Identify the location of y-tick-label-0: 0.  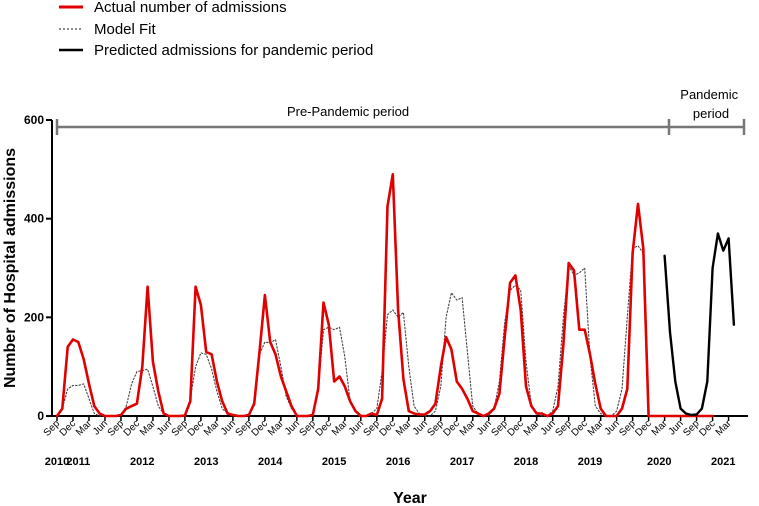
(40, 416).